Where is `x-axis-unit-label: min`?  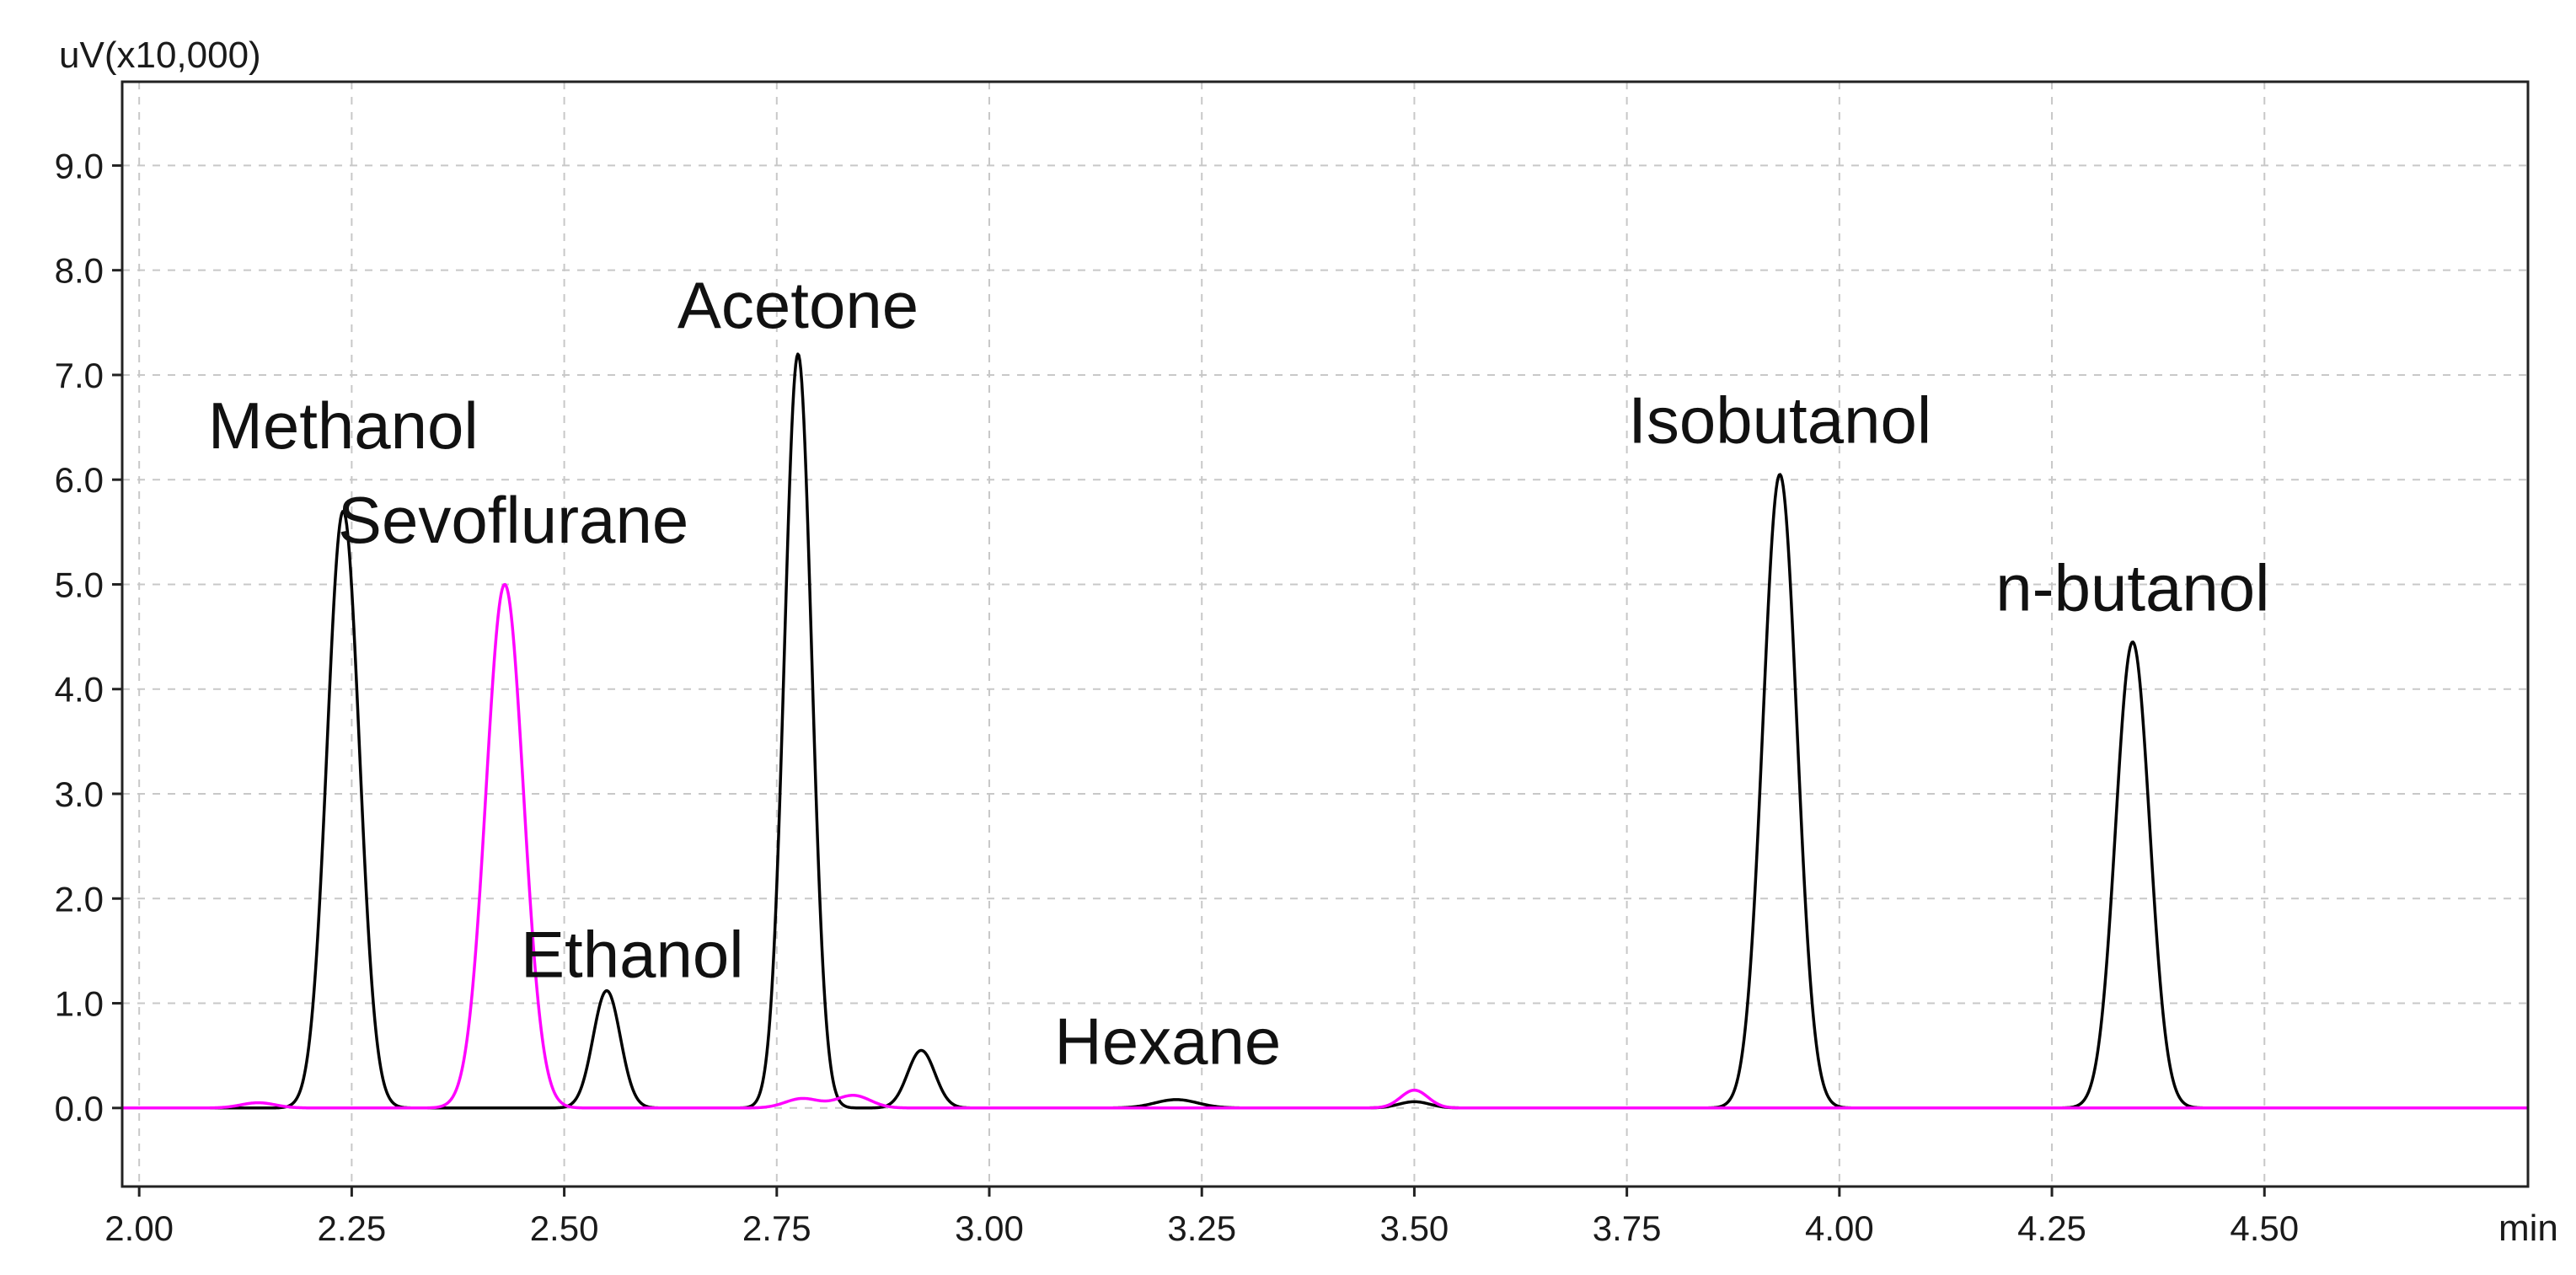
x-axis-unit-label: min is located at coordinates (2528, 1228).